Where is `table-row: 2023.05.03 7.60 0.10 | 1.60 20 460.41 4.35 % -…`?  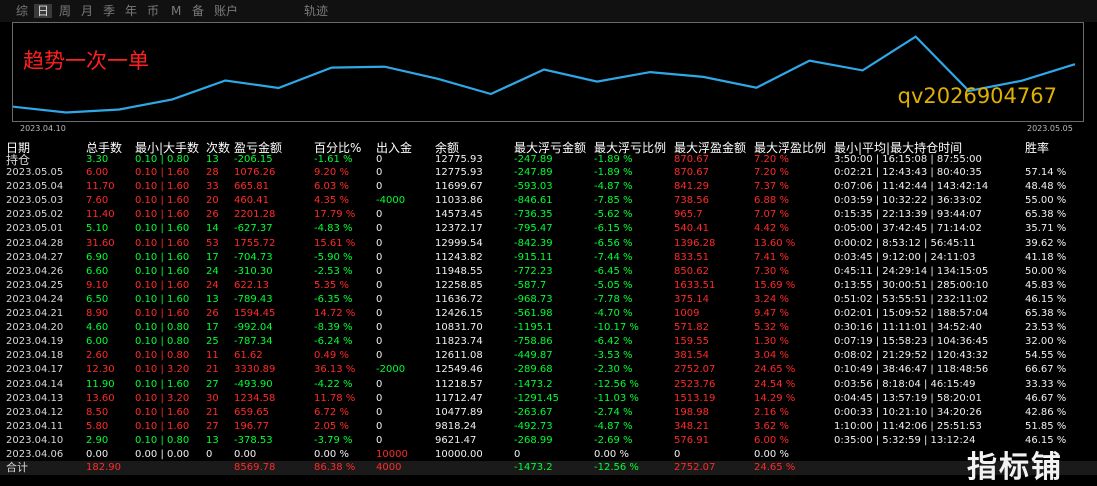 table-row: 2023.05.03 7.60 0.10 | 1.60 20 460.41 4.35 % -… is located at coordinates (548, 201).